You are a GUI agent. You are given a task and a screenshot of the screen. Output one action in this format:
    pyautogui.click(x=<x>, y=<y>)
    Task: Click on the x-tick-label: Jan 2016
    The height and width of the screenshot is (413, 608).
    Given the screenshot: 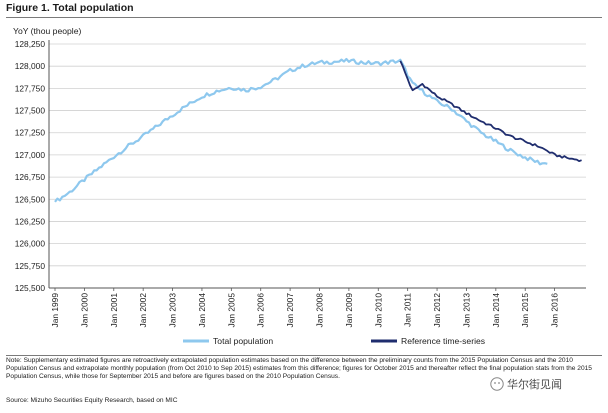 What is the action you would take?
    pyautogui.click(x=555, y=310)
    